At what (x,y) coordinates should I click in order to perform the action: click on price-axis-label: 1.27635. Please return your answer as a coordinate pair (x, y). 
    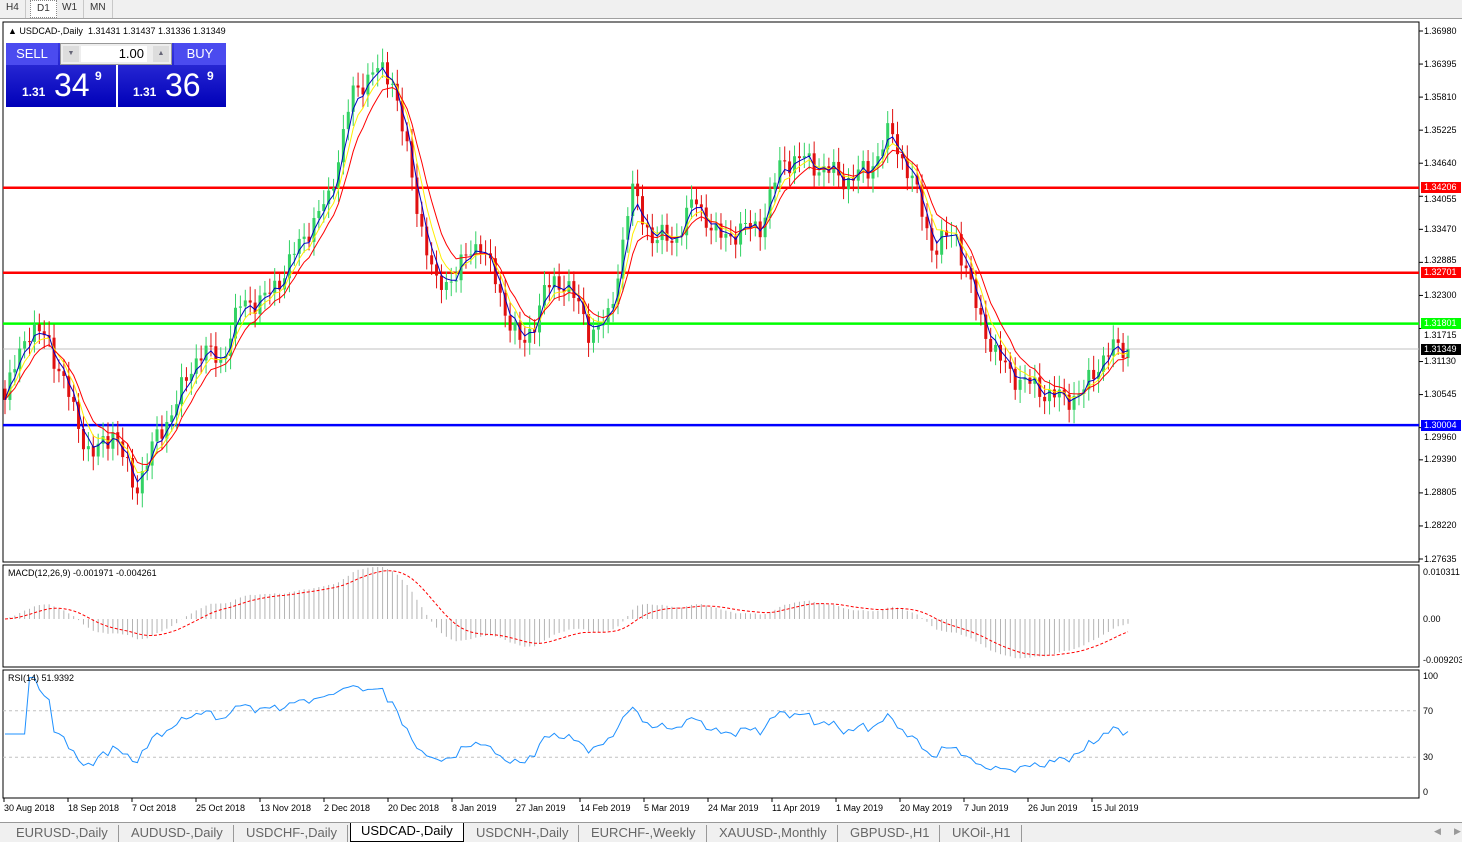
    Looking at the image, I should click on (1440, 558).